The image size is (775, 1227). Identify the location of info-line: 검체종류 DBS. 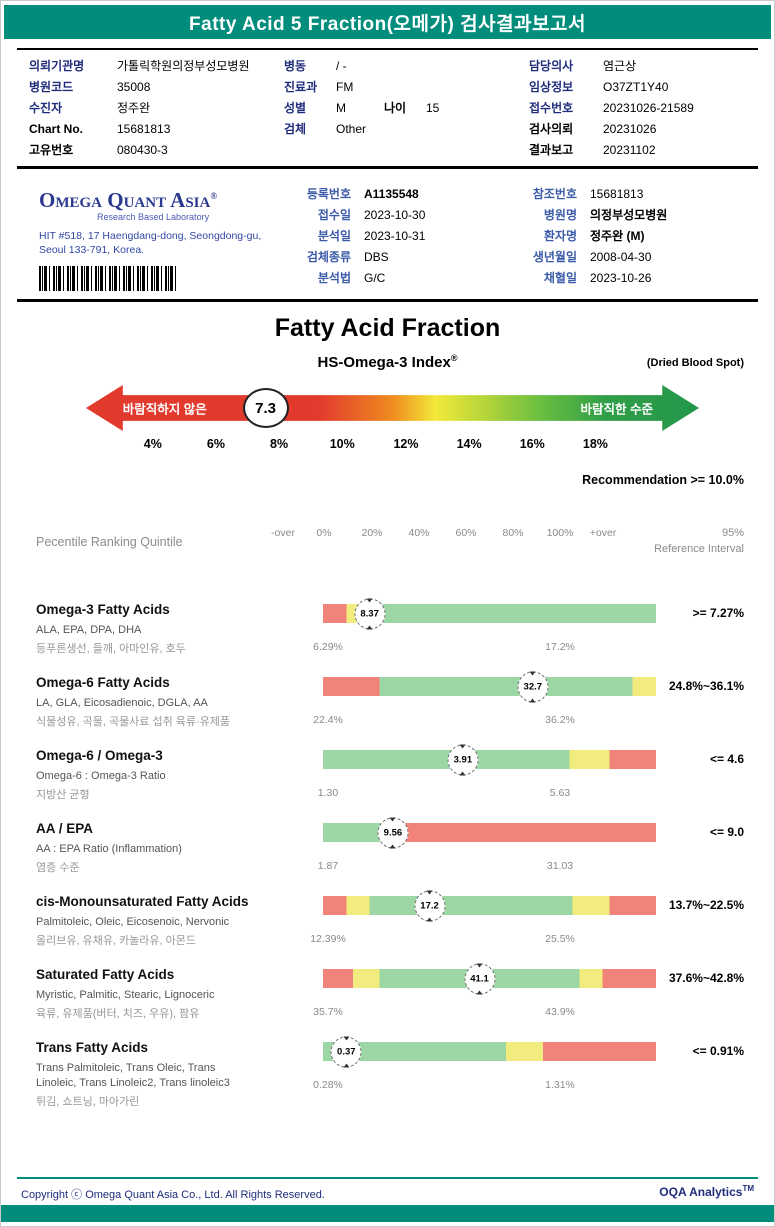
(404, 257).